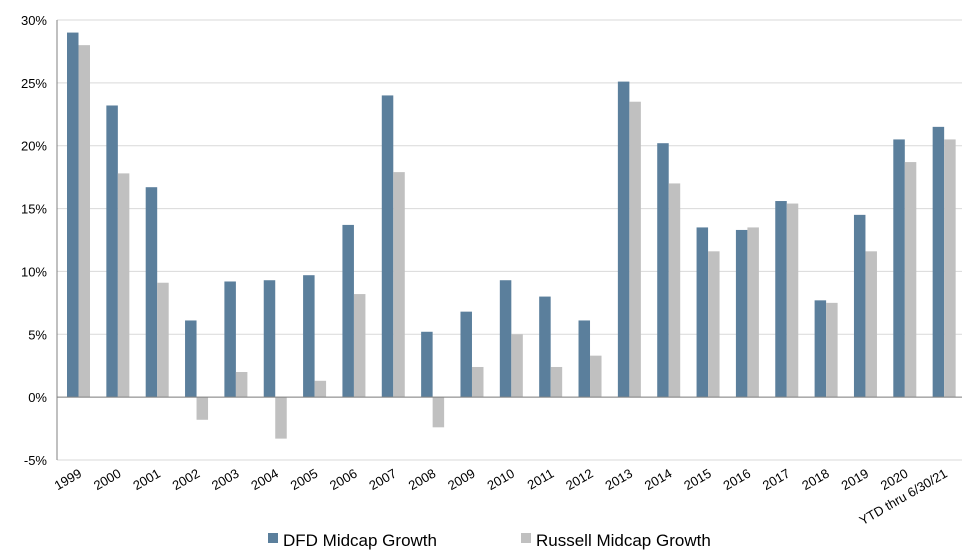 Image resolution: width=964 pixels, height=550 pixels. What do you see at coordinates (500, 479) in the screenshot?
I see `x-tick-label: 2010` at bounding box center [500, 479].